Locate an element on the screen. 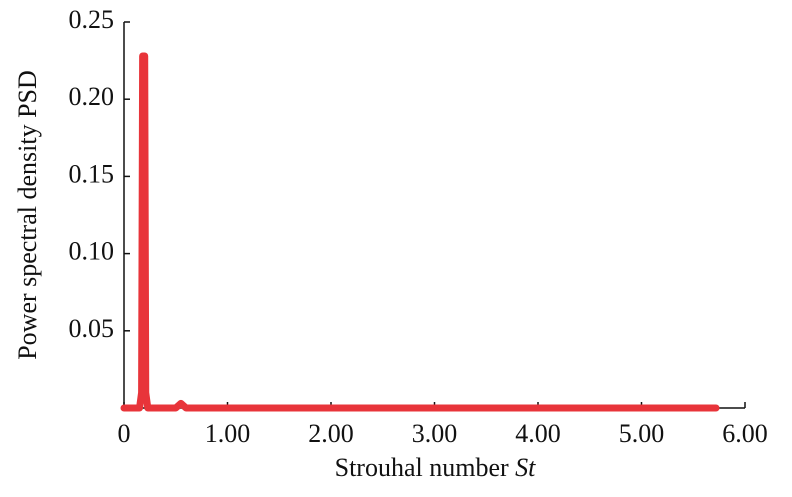  y-tick-label: 0.20 is located at coordinates (92, 96).